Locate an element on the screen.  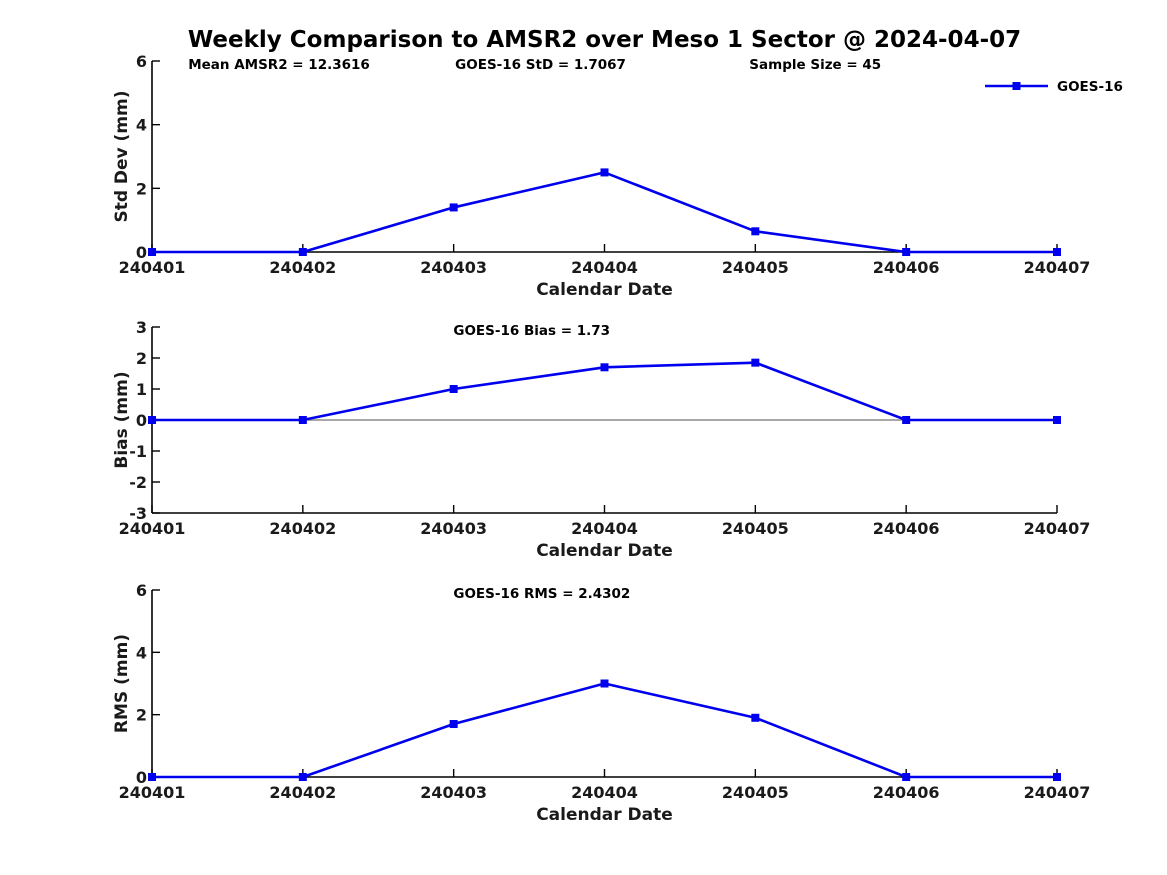
annotation: Sample Size = 45 is located at coordinates (815, 65).